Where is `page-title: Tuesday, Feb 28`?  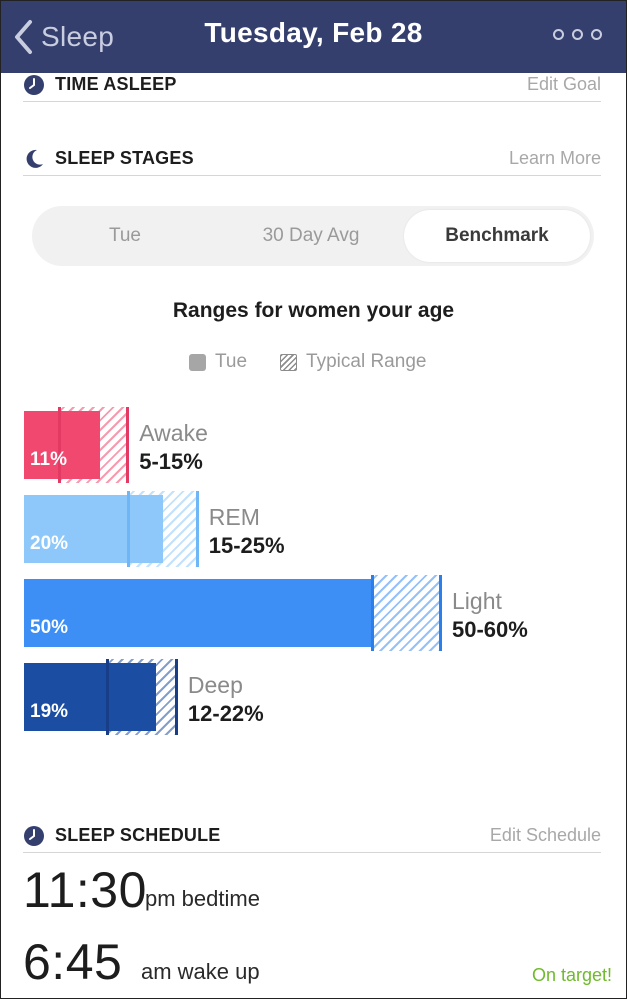
page-title: Tuesday, Feb 28 is located at coordinates (313, 32).